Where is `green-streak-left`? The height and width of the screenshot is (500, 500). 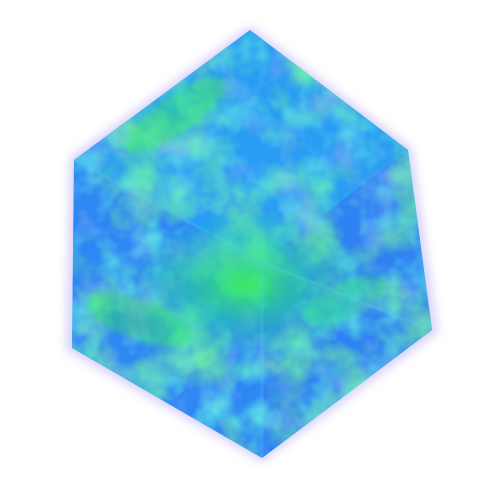
green-streak-left is located at coordinates (140, 320).